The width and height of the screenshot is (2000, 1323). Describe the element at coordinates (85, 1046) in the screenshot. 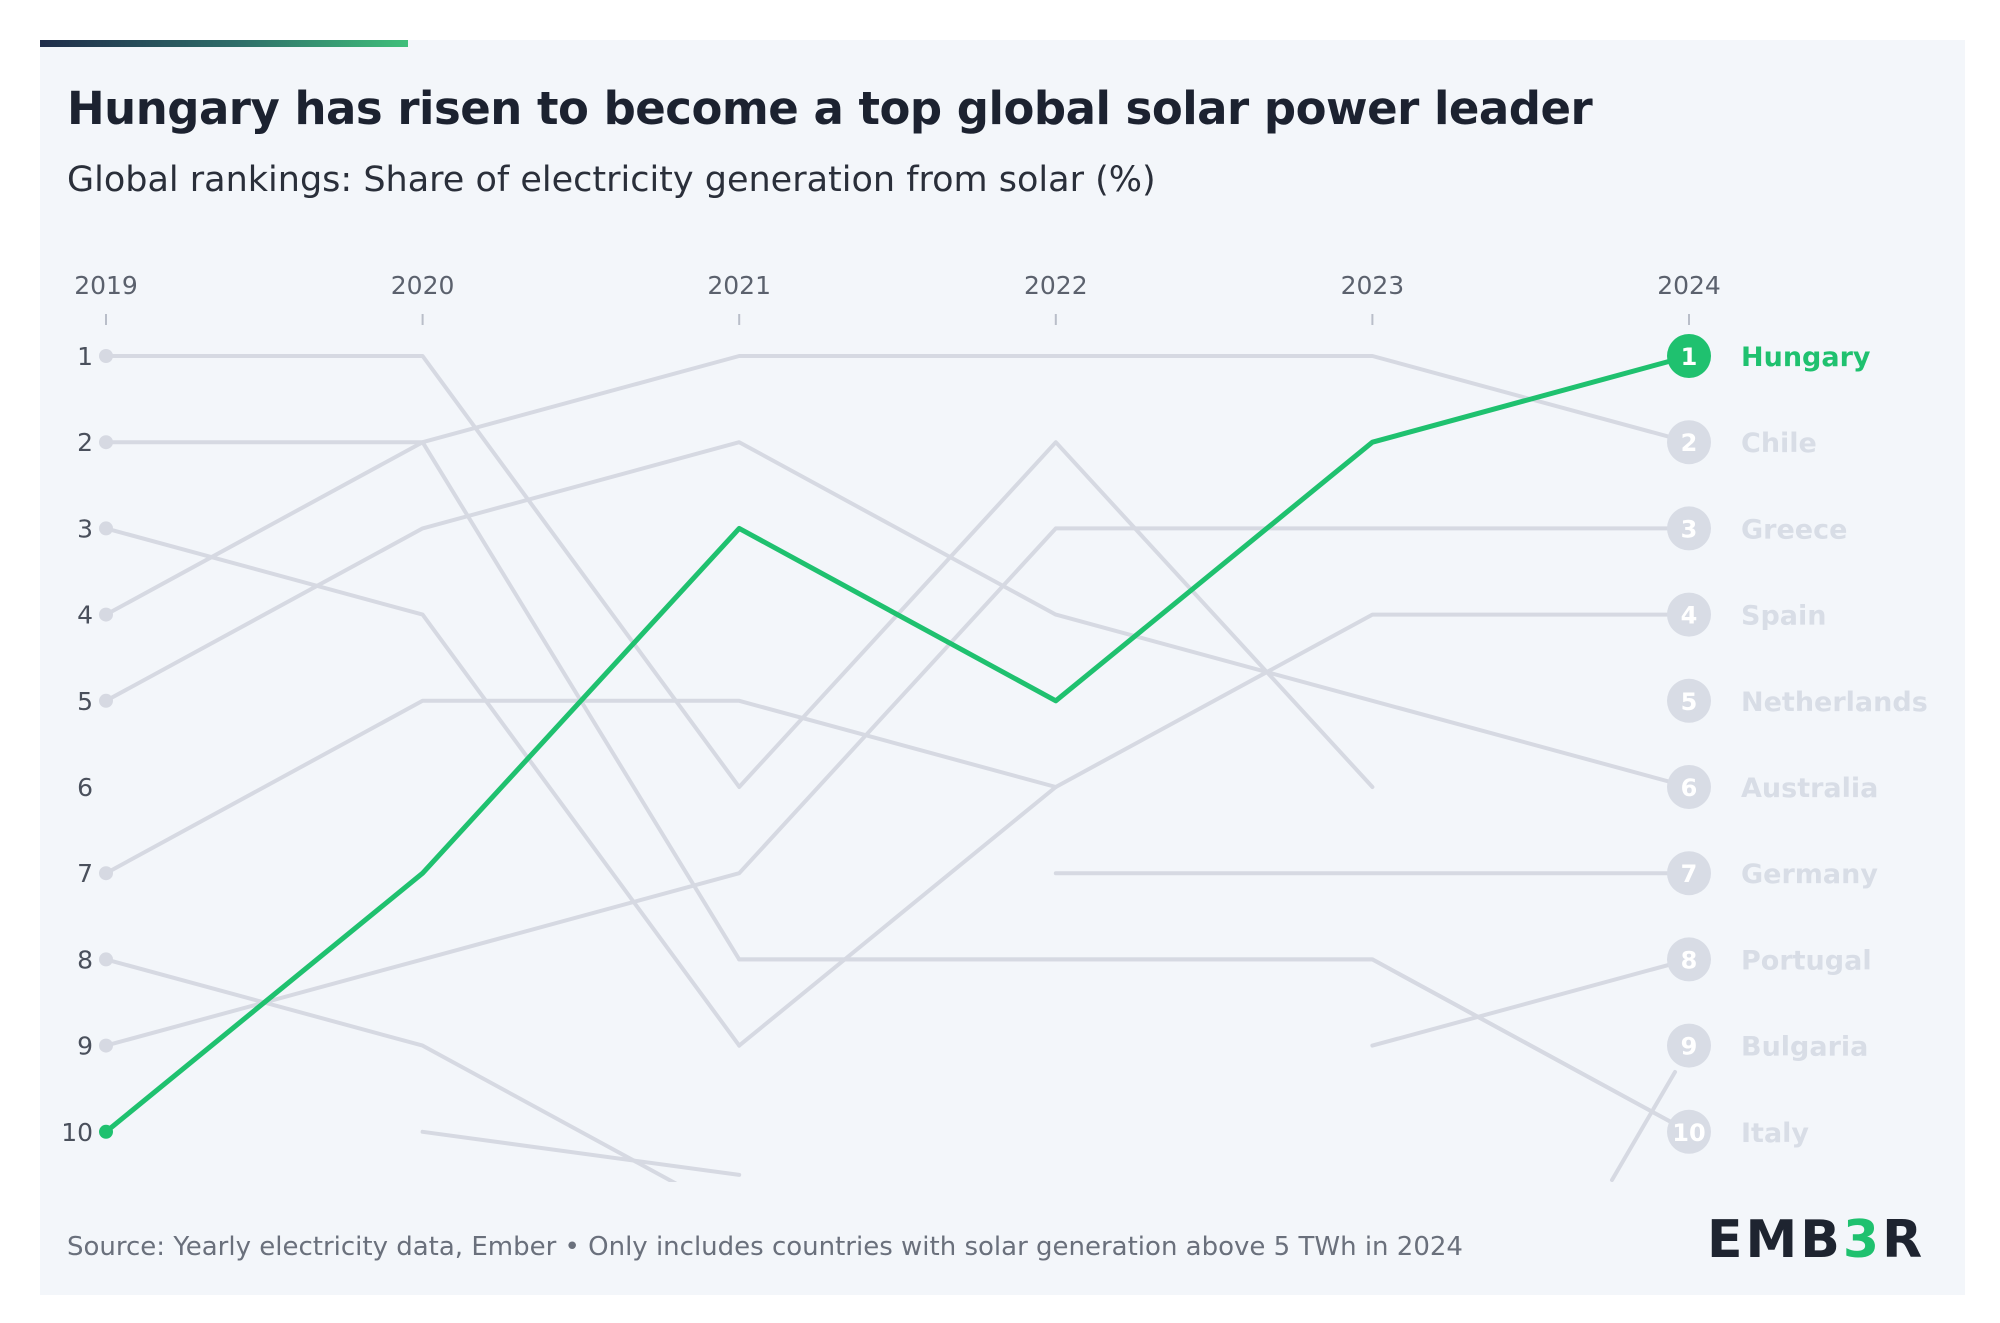

I see `y-tick-label-9: 9` at that location.